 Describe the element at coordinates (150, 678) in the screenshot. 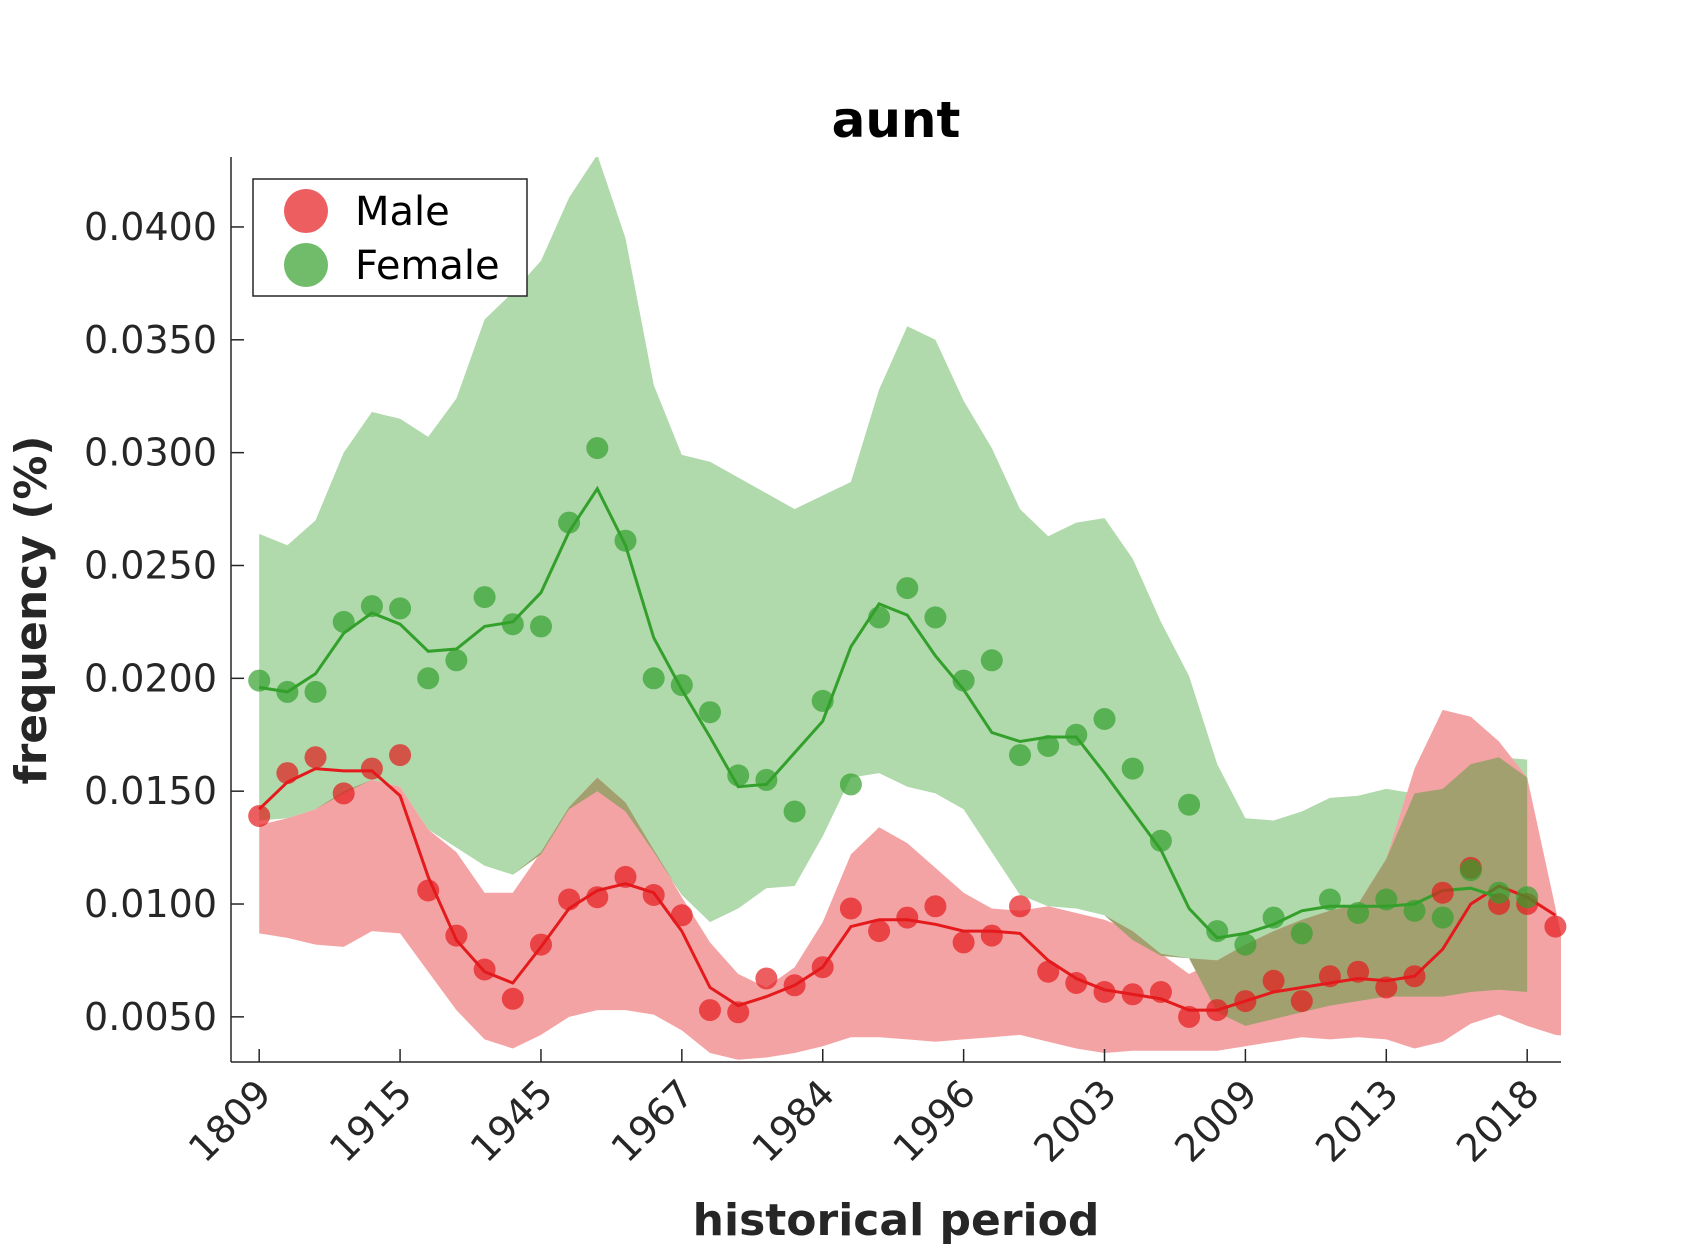

I see `y-tick-label: 0.0200` at that location.